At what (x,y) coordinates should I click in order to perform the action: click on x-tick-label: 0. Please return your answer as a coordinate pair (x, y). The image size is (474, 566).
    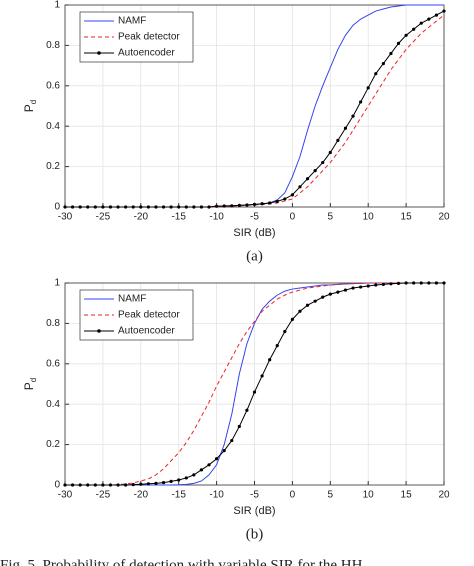
    Looking at the image, I should click on (293, 495).